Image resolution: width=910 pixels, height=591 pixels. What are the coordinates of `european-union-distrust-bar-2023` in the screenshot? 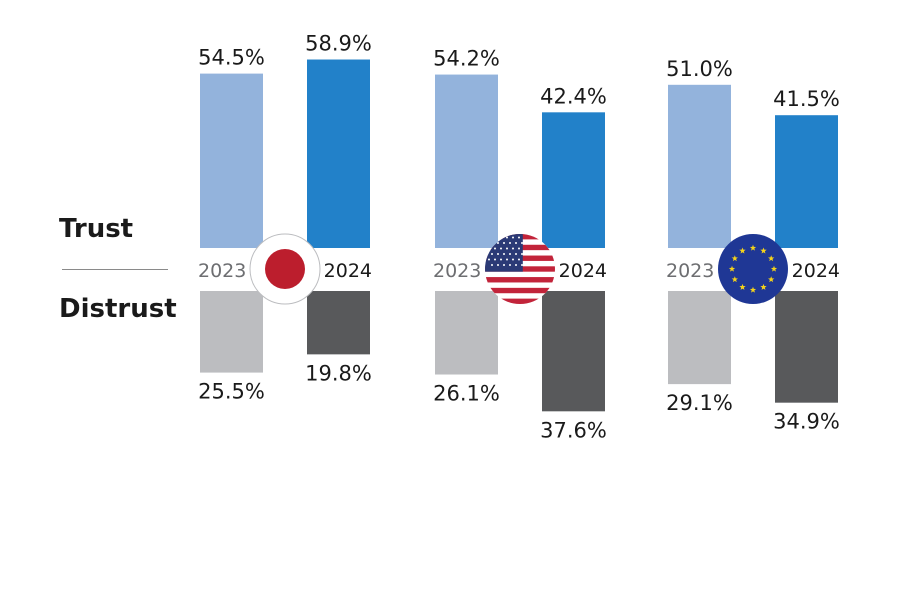 It's located at (699, 338).